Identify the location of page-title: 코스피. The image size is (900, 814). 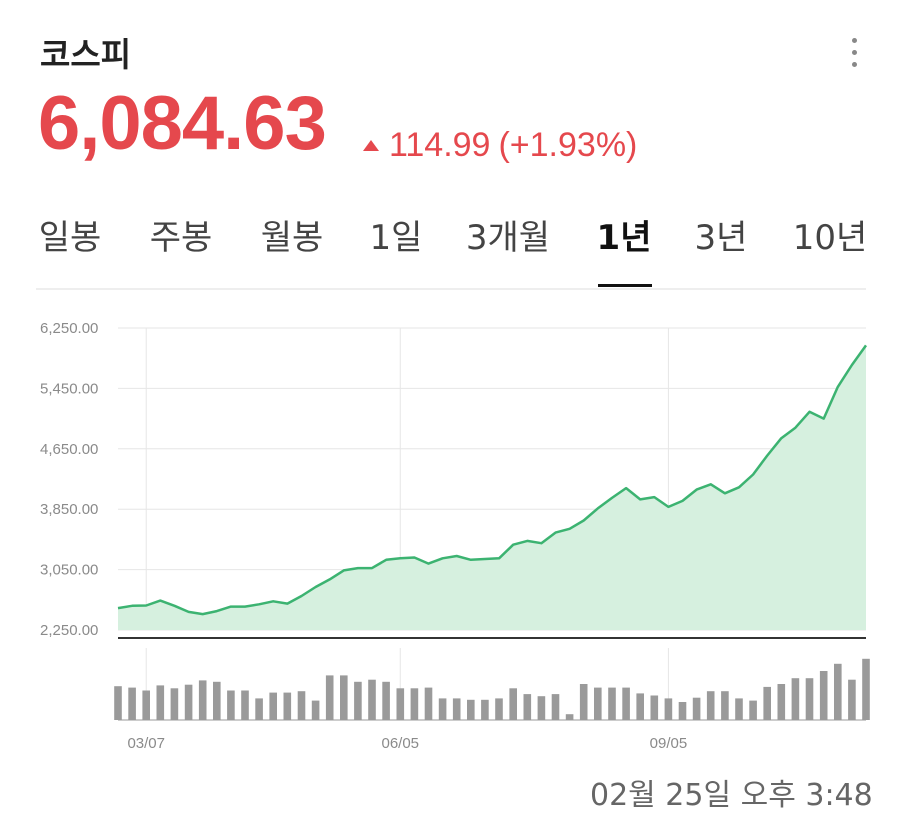
(86, 54).